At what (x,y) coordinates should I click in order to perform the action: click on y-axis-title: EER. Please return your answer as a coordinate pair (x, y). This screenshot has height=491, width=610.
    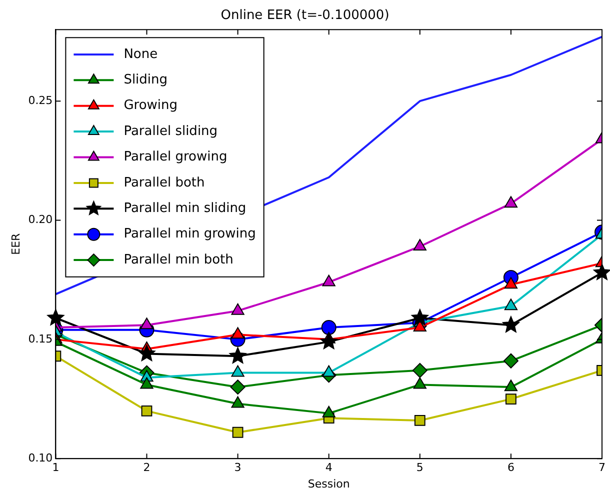
    Looking at the image, I should click on (15, 243).